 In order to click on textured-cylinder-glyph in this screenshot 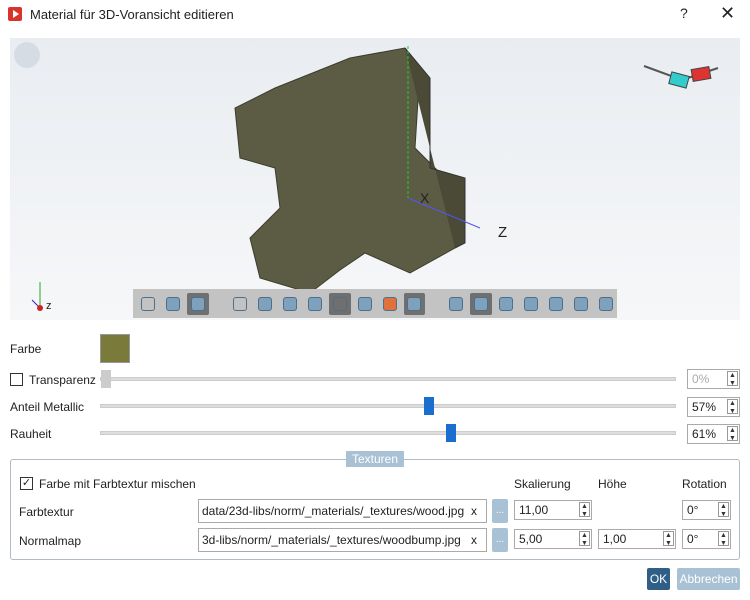, I will do `click(389, 303)`.